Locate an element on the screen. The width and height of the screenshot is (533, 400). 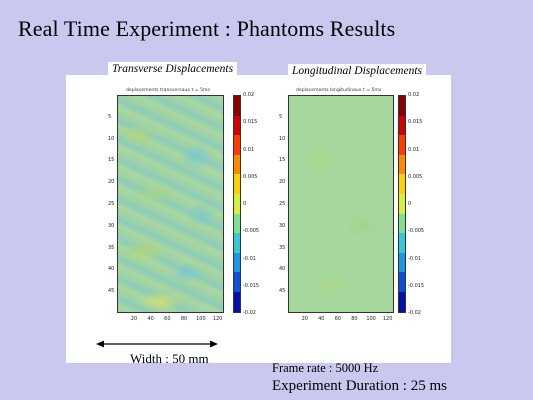
transverse-colorbar-tick: -0.02 is located at coordinates (249, 313).